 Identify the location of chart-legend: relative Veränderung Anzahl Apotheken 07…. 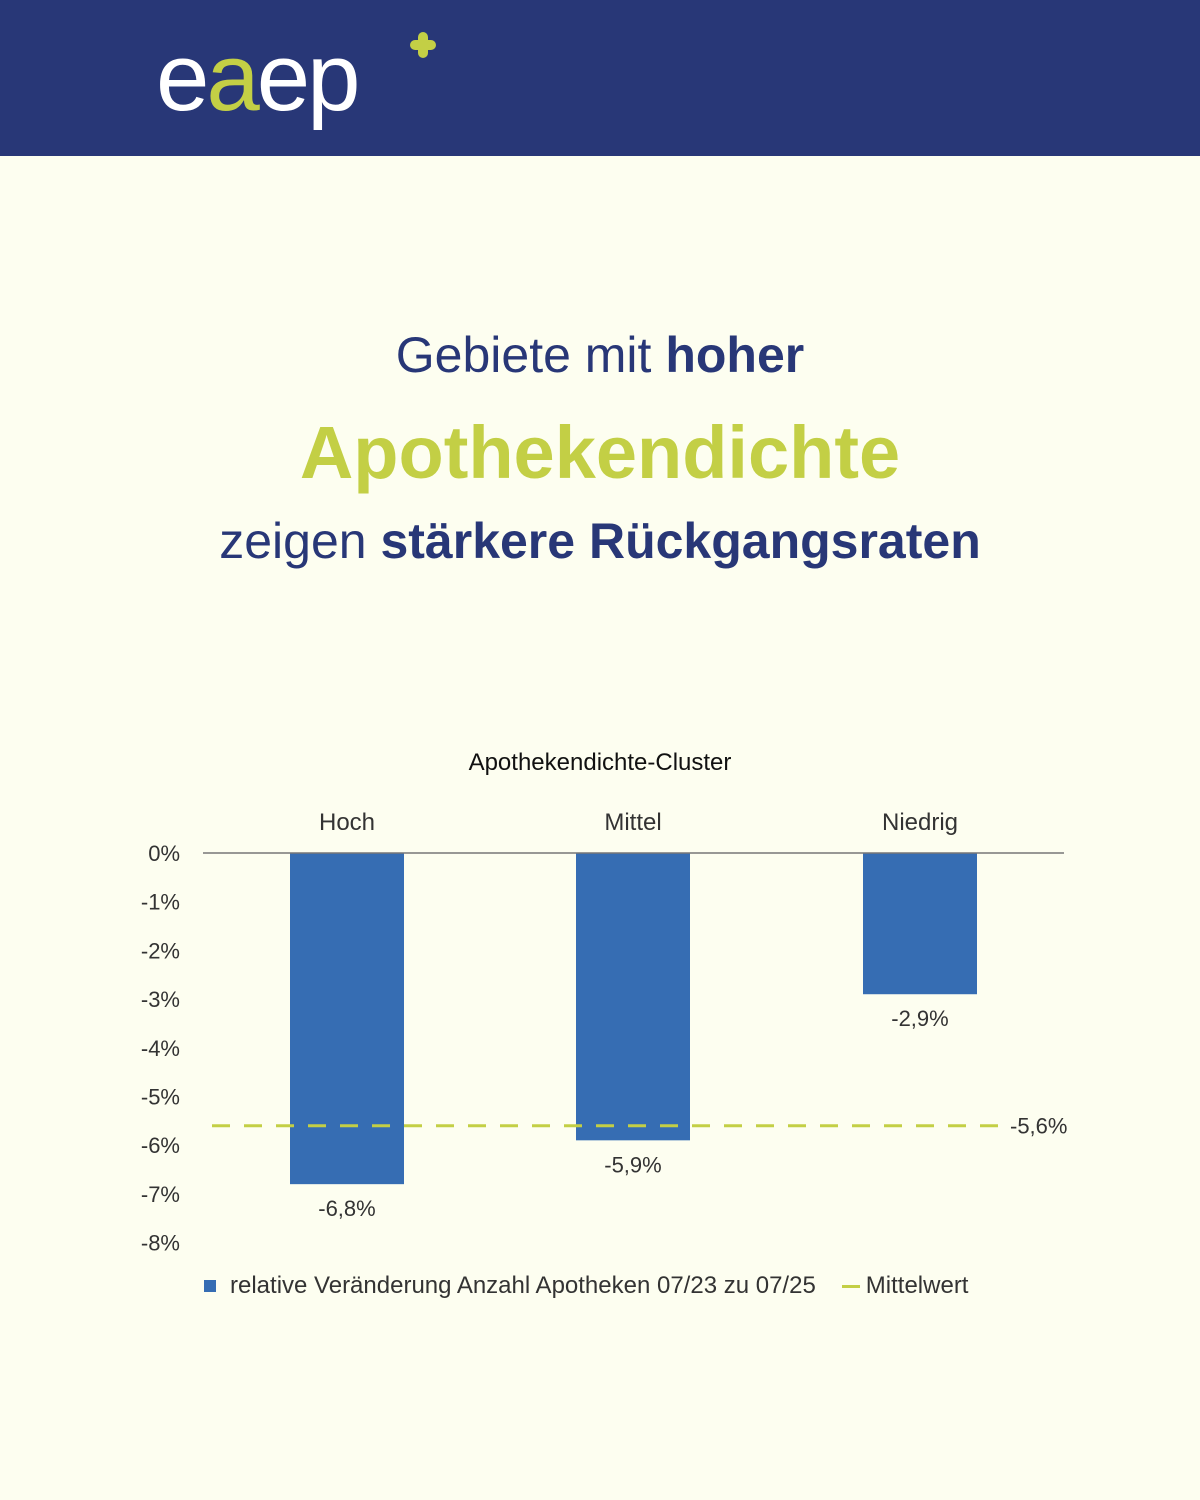
(586, 1286).